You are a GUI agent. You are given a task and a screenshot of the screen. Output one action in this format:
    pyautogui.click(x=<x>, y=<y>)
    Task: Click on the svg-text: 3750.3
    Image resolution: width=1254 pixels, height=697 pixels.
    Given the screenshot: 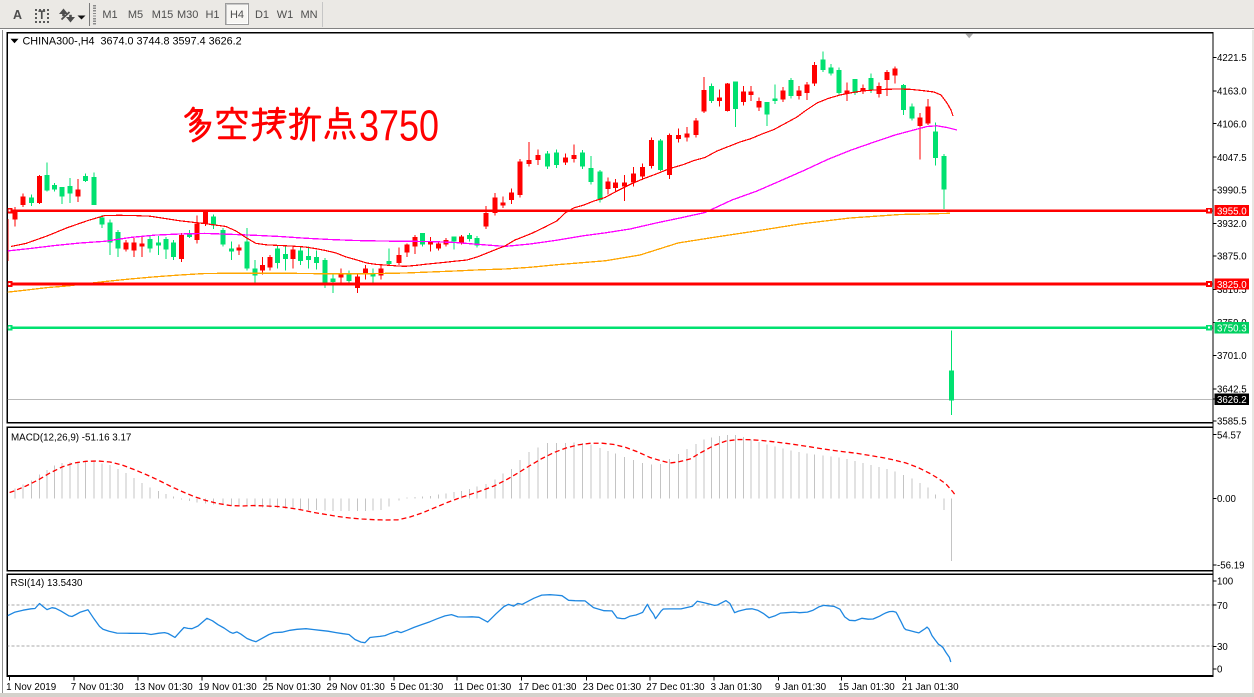 What is the action you would take?
    pyautogui.click(x=1232, y=329)
    